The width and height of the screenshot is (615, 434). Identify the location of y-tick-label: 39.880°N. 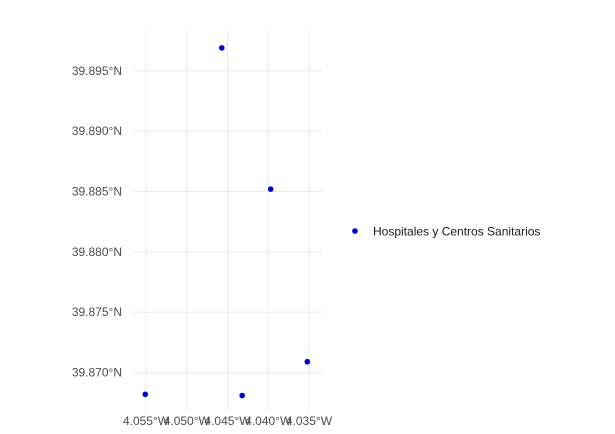
(97, 252).